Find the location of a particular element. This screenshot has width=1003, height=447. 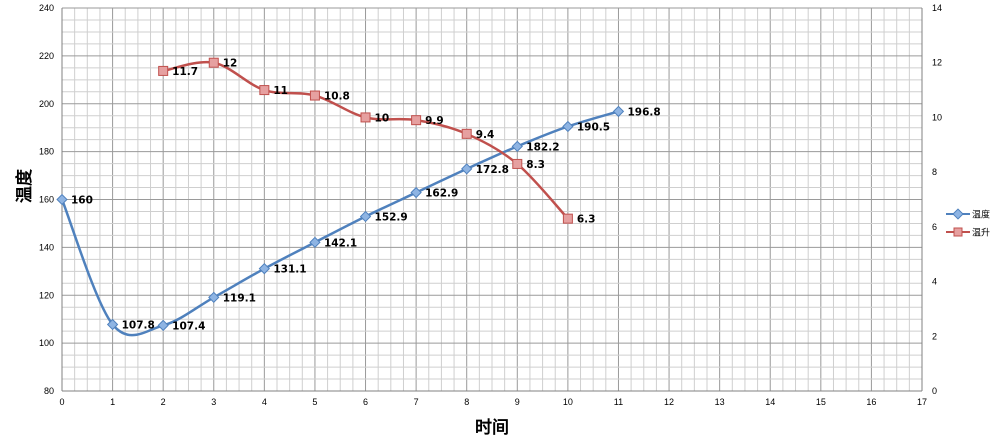

x-tick-label: 16 is located at coordinates (871, 402).